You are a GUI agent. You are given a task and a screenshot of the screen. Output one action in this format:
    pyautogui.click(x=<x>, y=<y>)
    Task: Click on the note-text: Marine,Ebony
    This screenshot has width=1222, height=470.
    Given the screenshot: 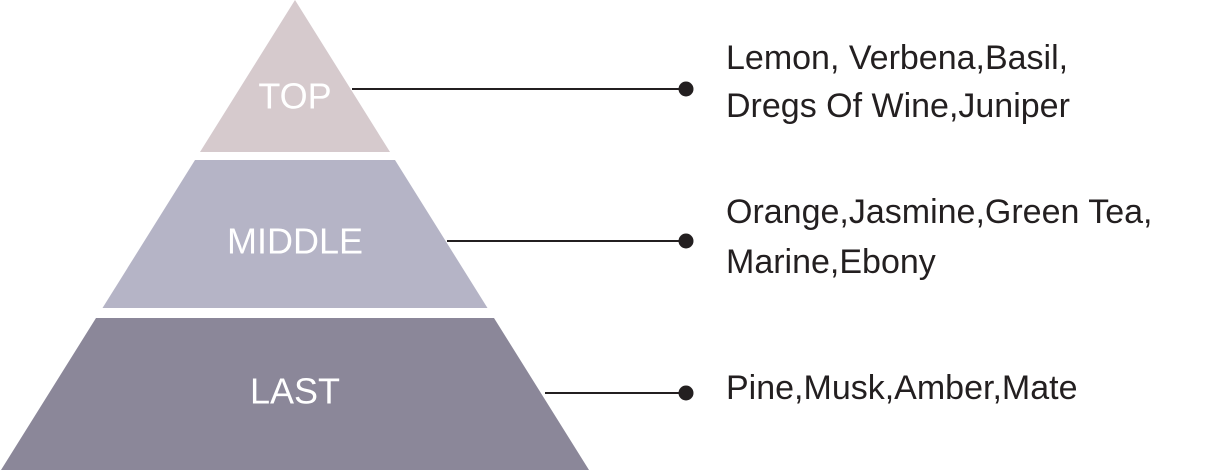 What is the action you would take?
    pyautogui.click(x=831, y=262)
    